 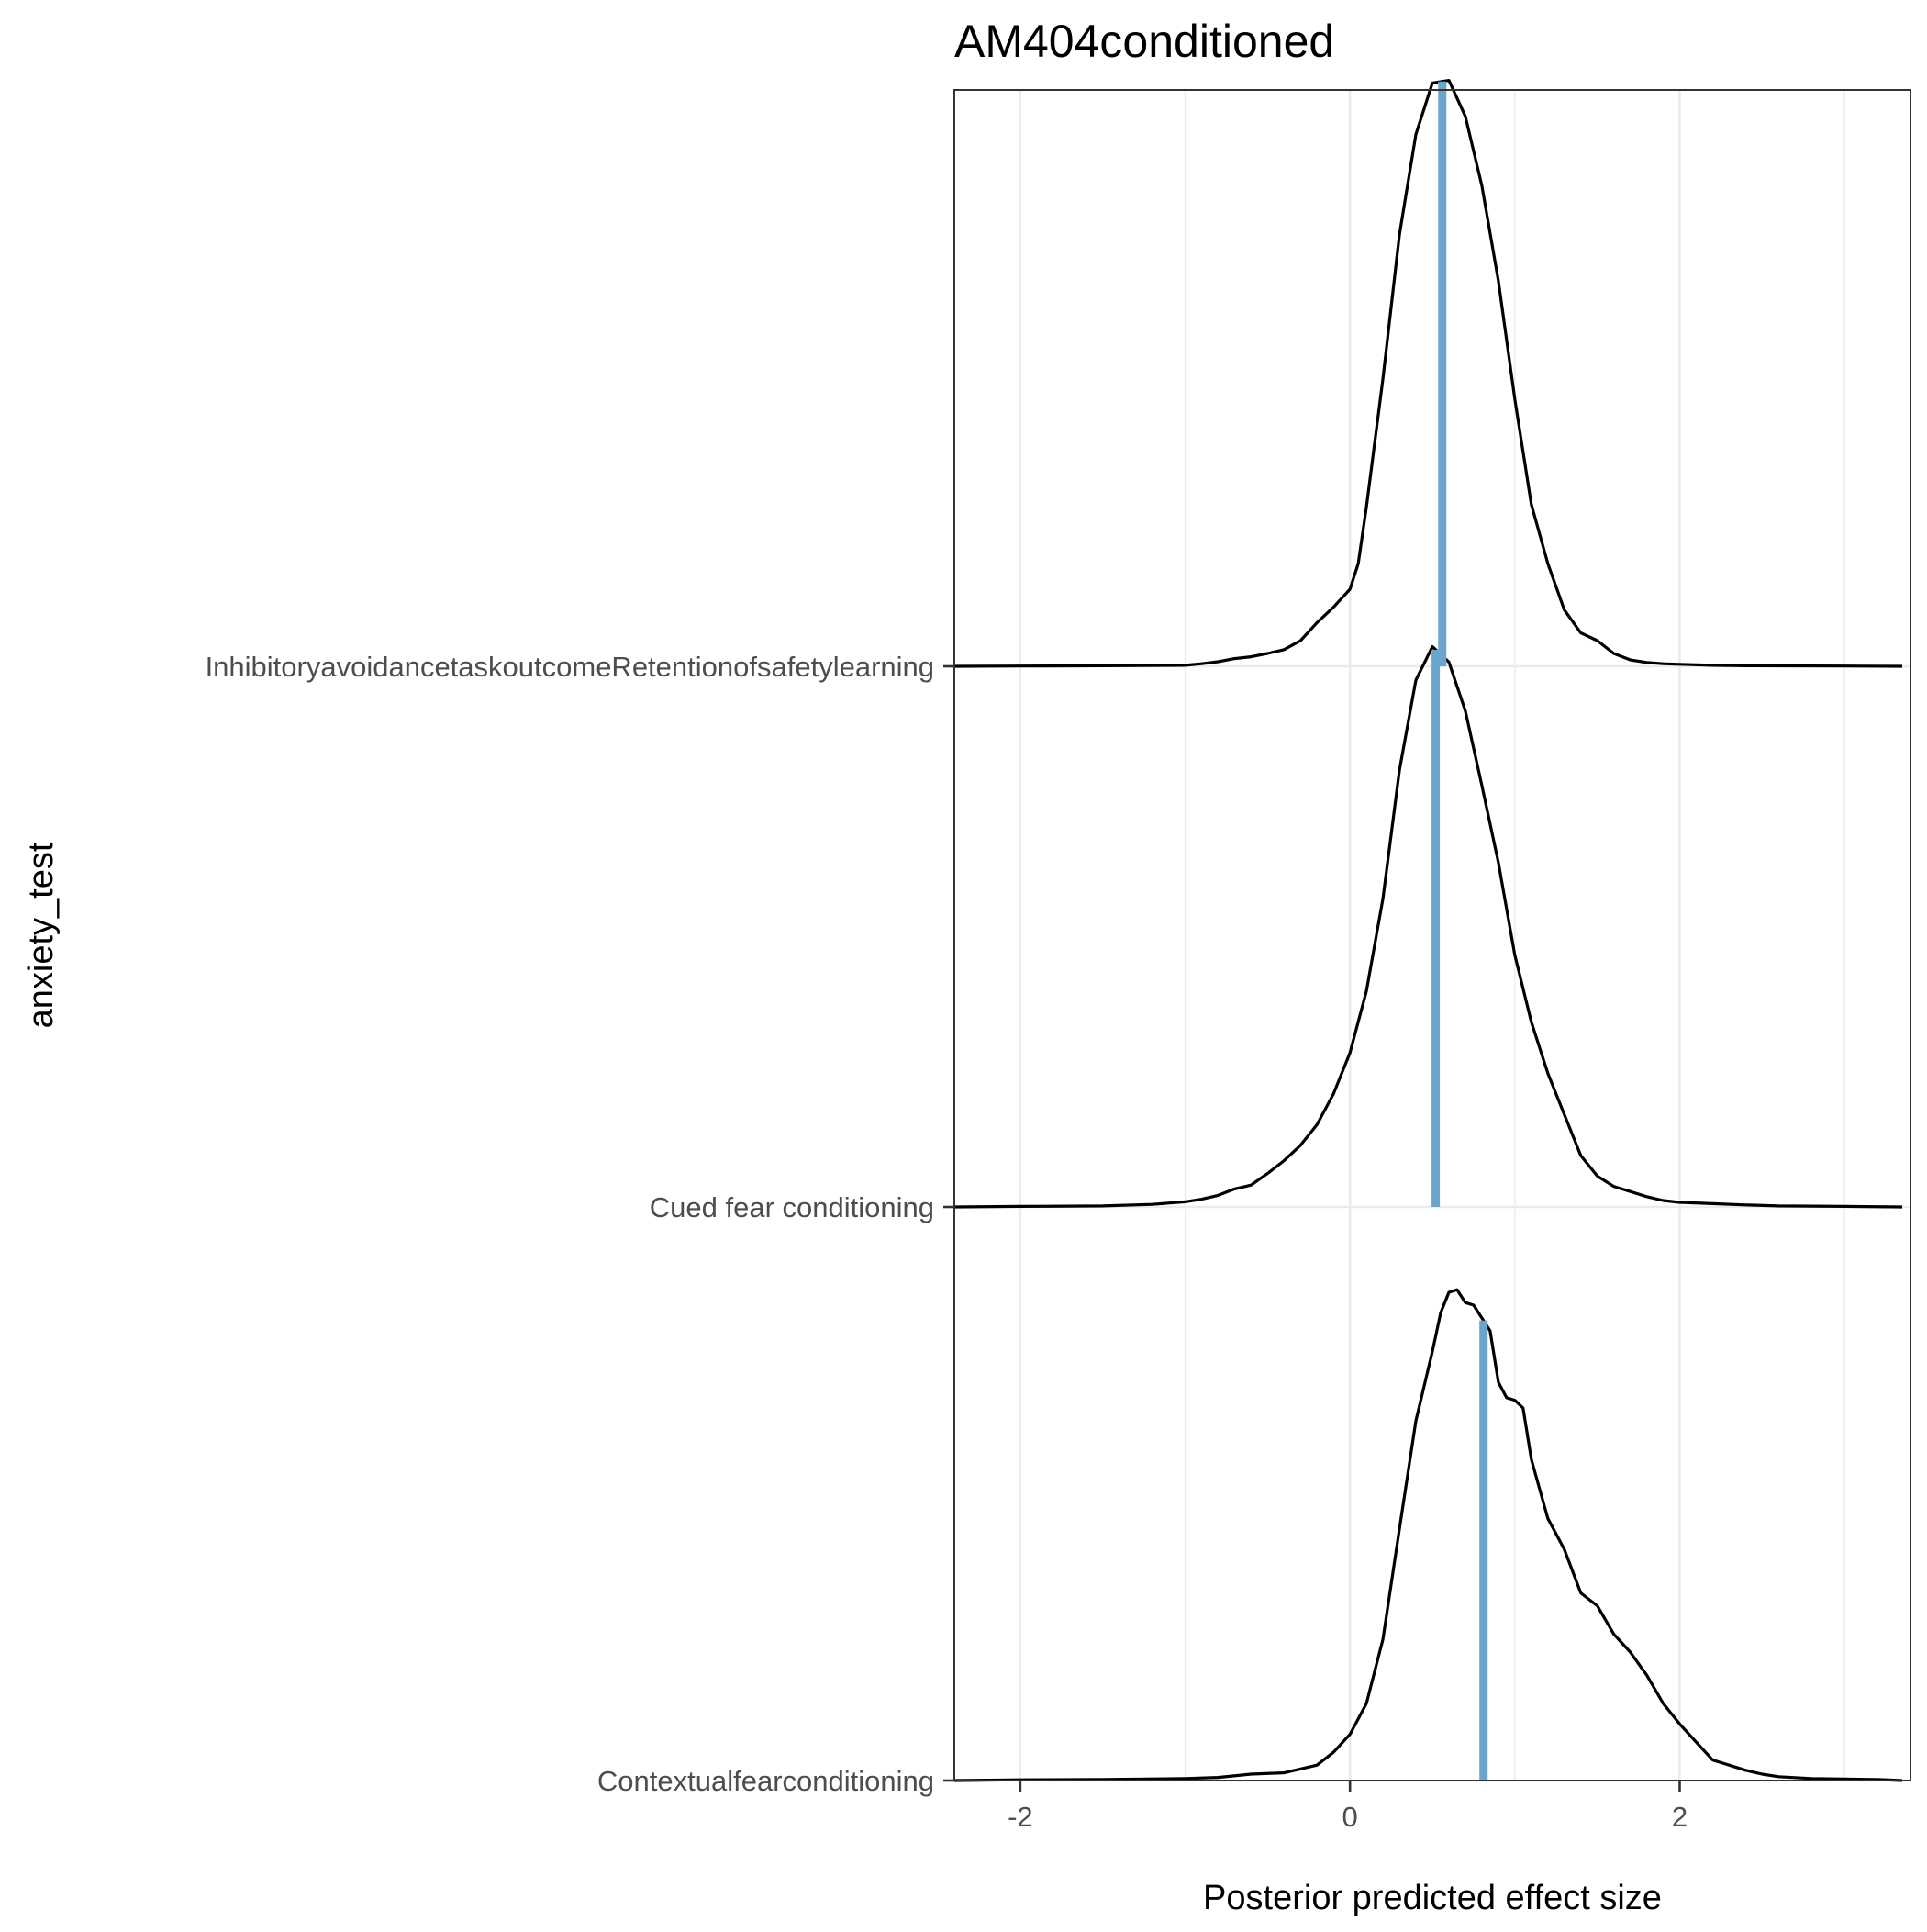 What do you see at coordinates (765, 1781) in the screenshot?
I see `y-tick-label-0: Contextualfearconditioning` at bounding box center [765, 1781].